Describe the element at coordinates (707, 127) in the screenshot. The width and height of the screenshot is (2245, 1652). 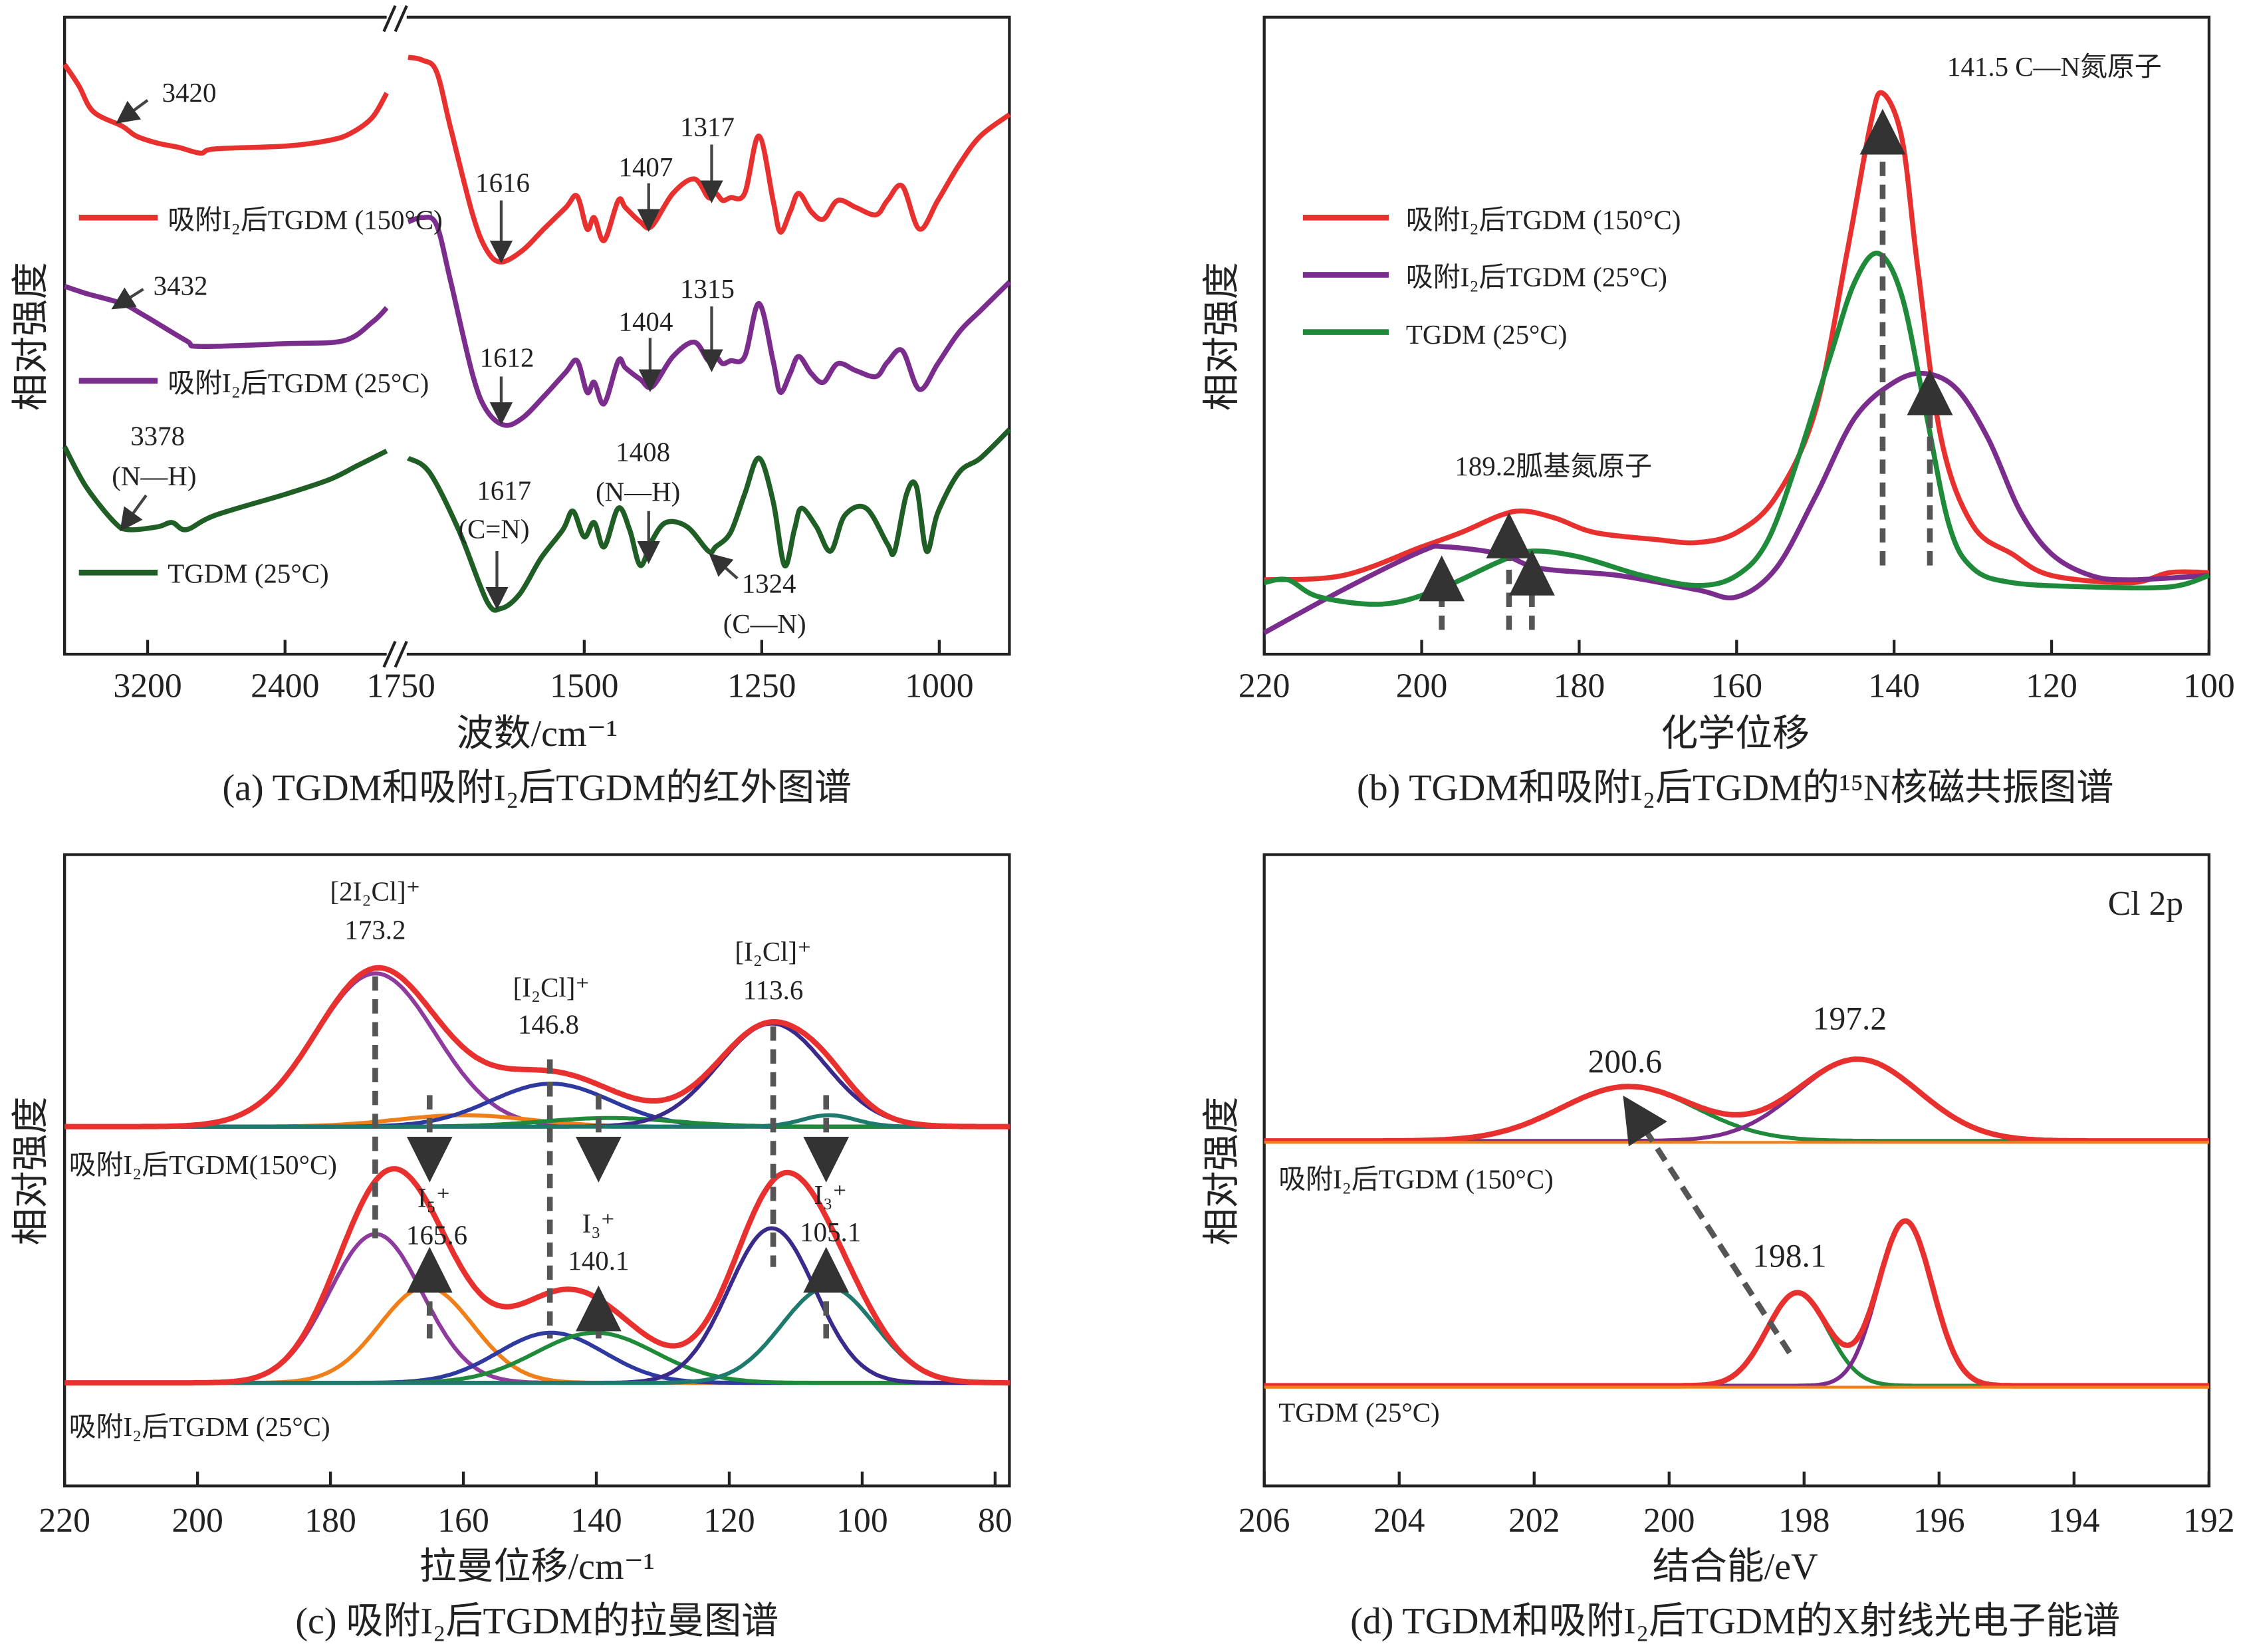
I see `peak-label: 1317` at that location.